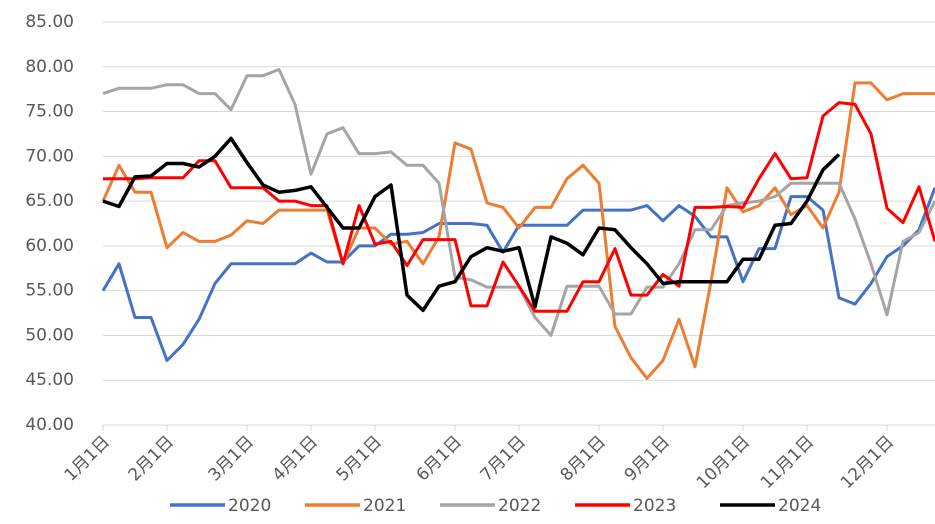  What do you see at coordinates (490, 506) in the screenshot?
I see `legend-item: 2022` at bounding box center [490, 506].